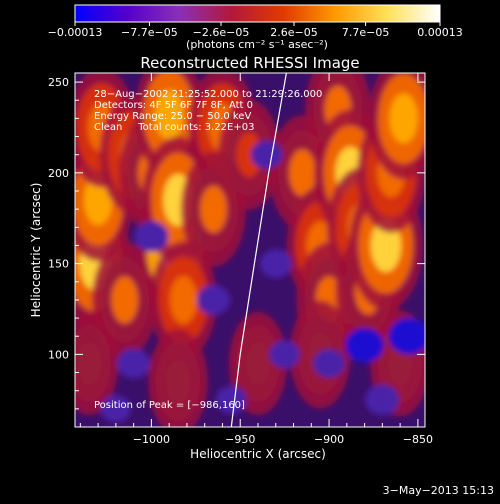  Describe the element at coordinates (438, 490) in the screenshot. I see `footer-date: 3−May−2013 15:13` at that location.